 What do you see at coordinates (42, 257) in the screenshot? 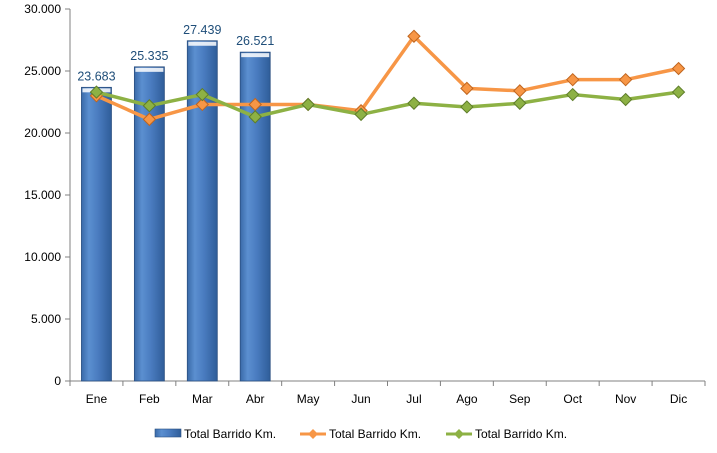
I see `y-tick-label: 10.000` at bounding box center [42, 257].